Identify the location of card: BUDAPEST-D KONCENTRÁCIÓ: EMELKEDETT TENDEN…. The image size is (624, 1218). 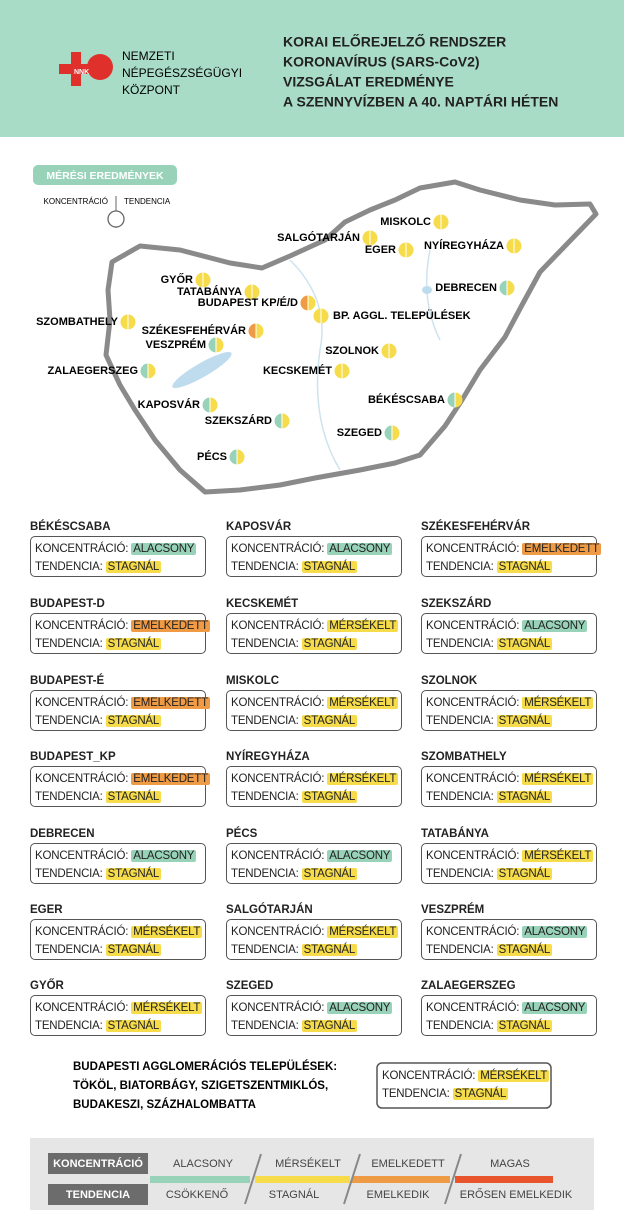
(120, 625).